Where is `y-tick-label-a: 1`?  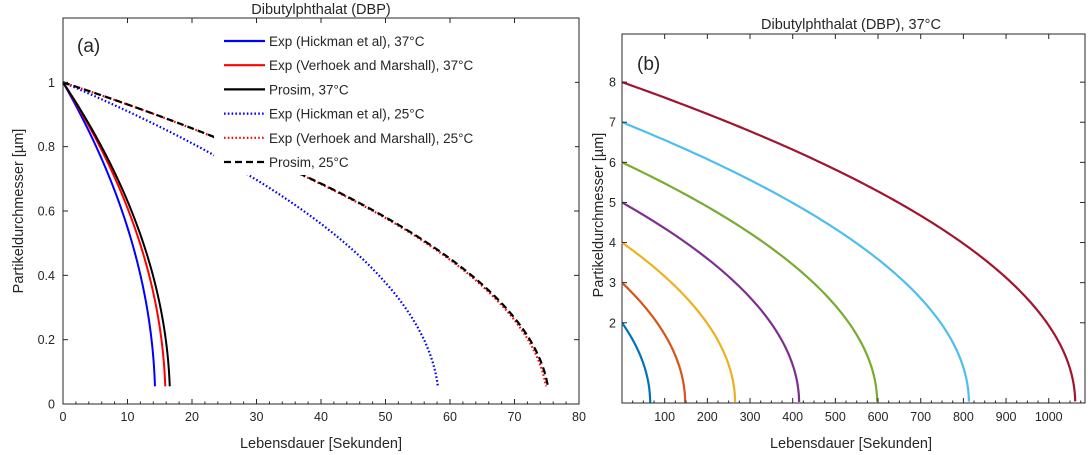 y-tick-label-a: 1 is located at coordinates (51, 83).